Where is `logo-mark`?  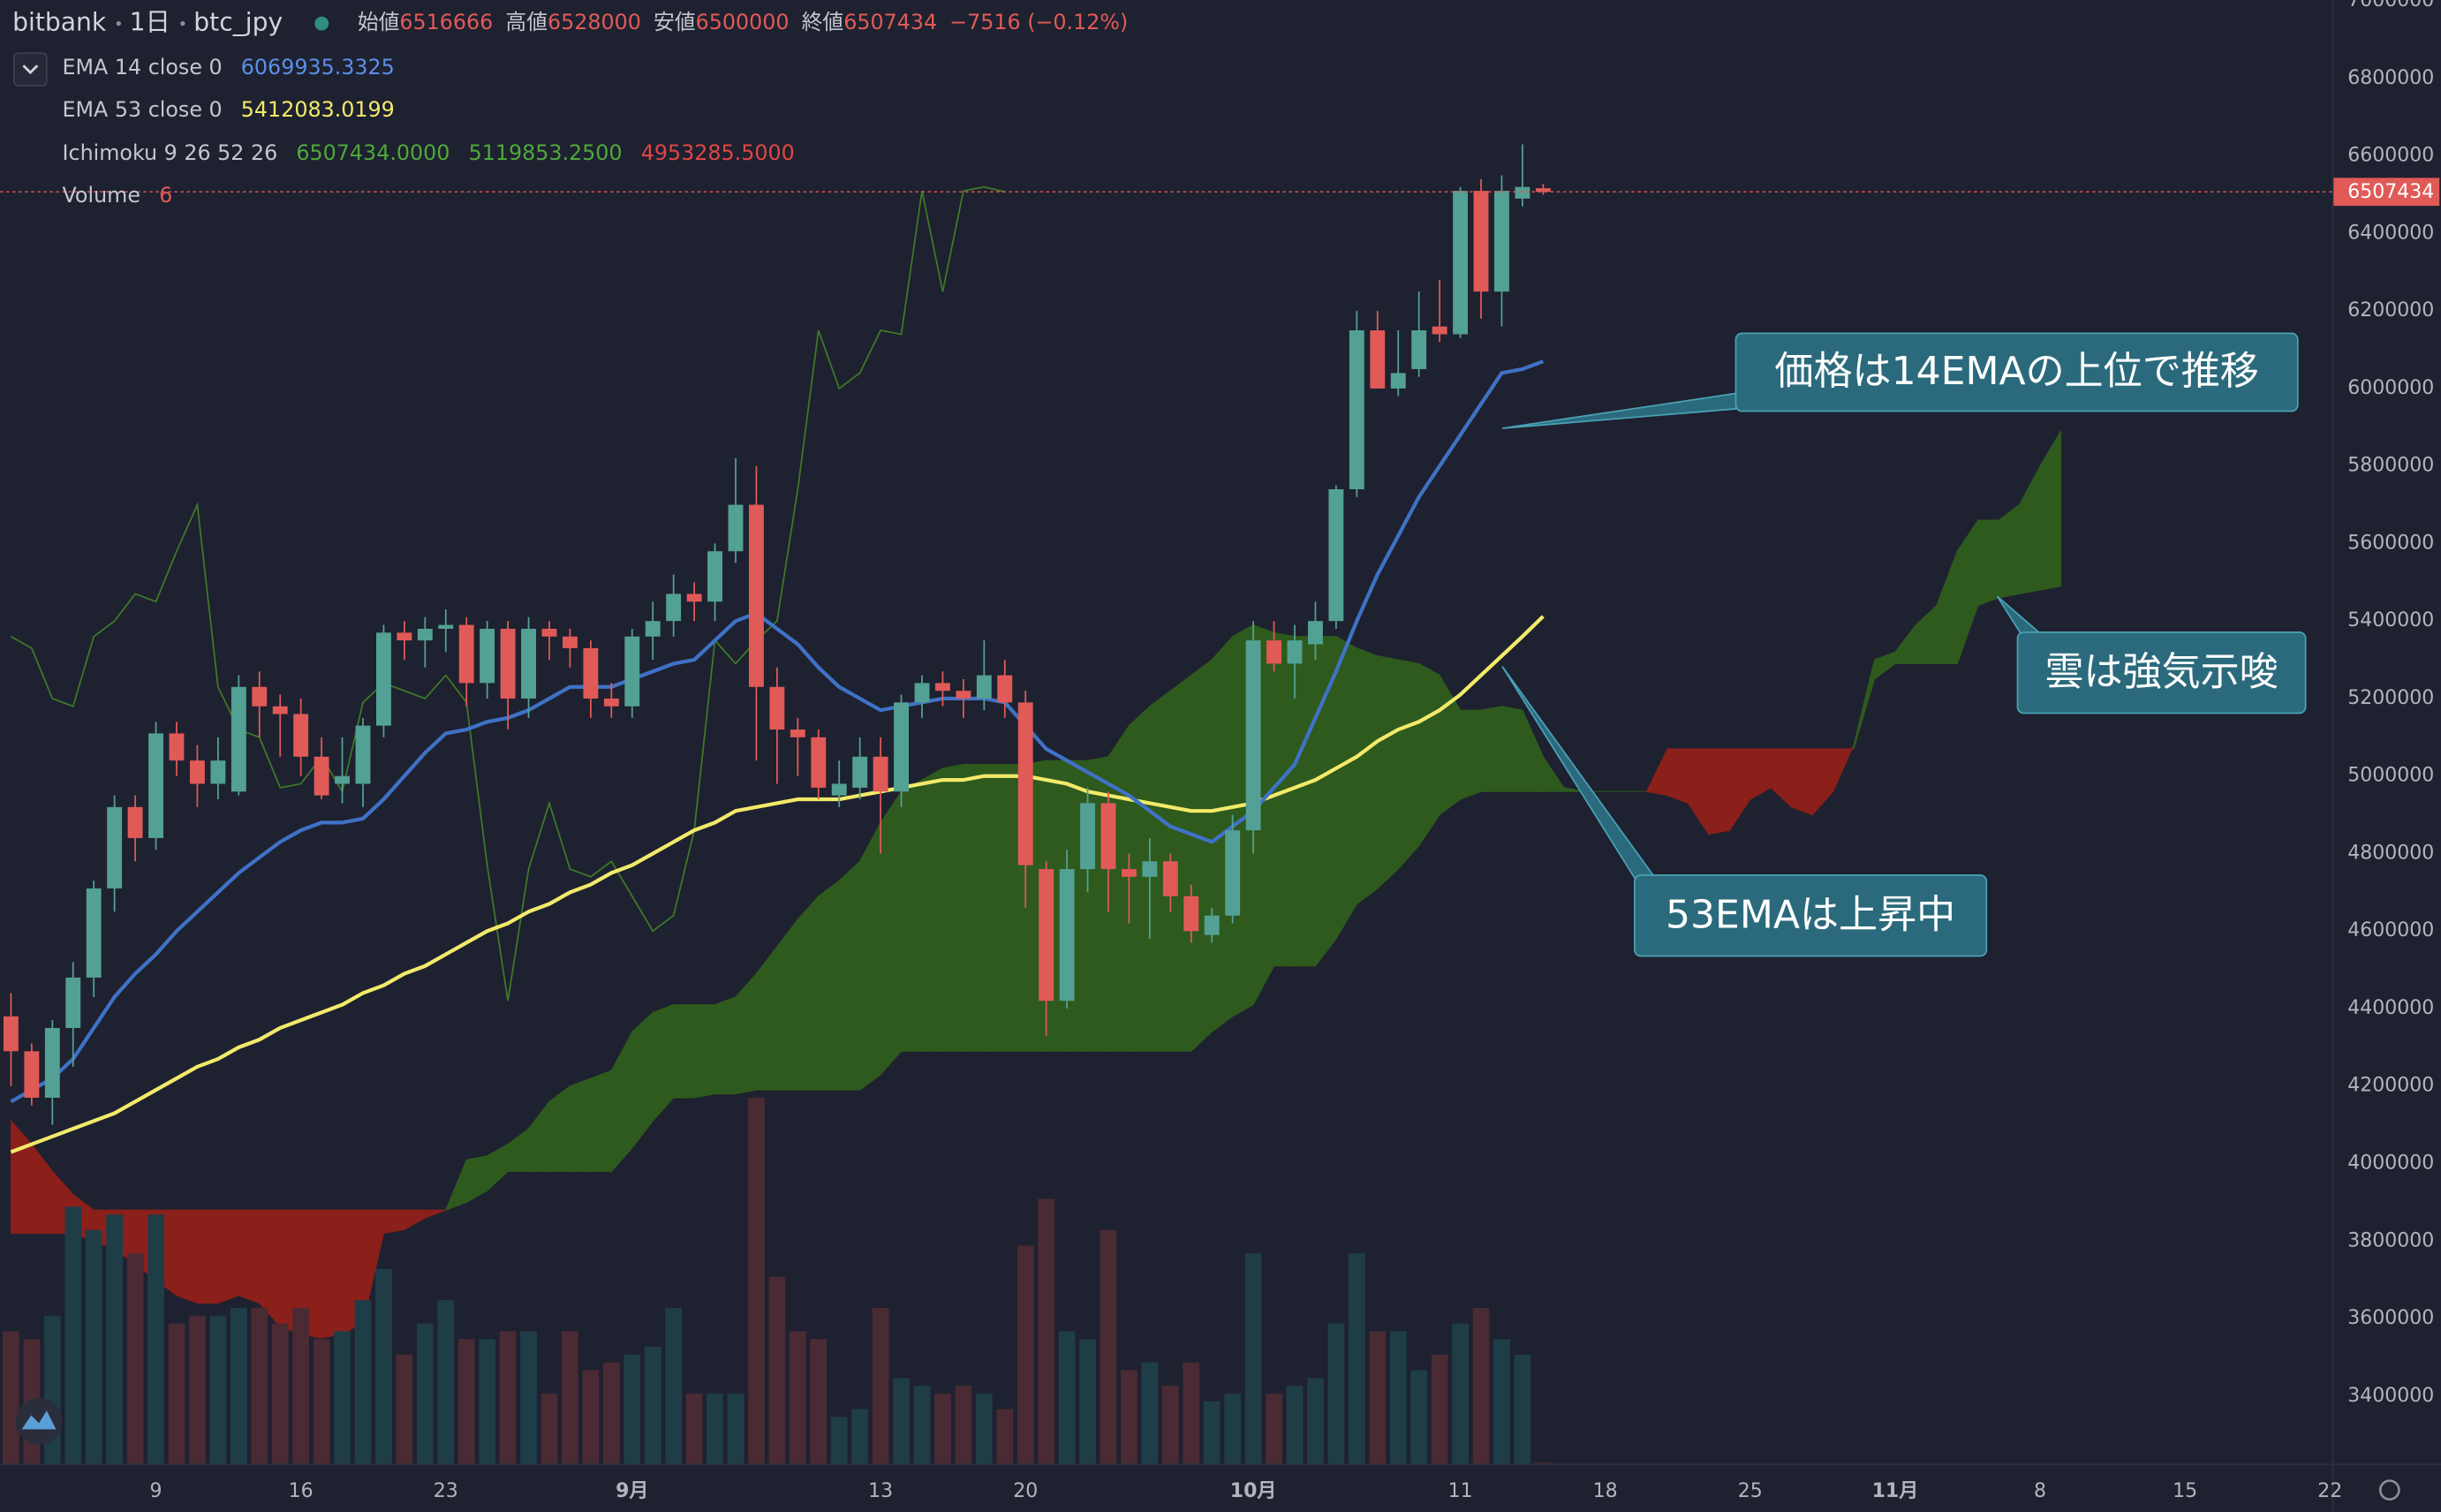 logo-mark is located at coordinates (39, 1420).